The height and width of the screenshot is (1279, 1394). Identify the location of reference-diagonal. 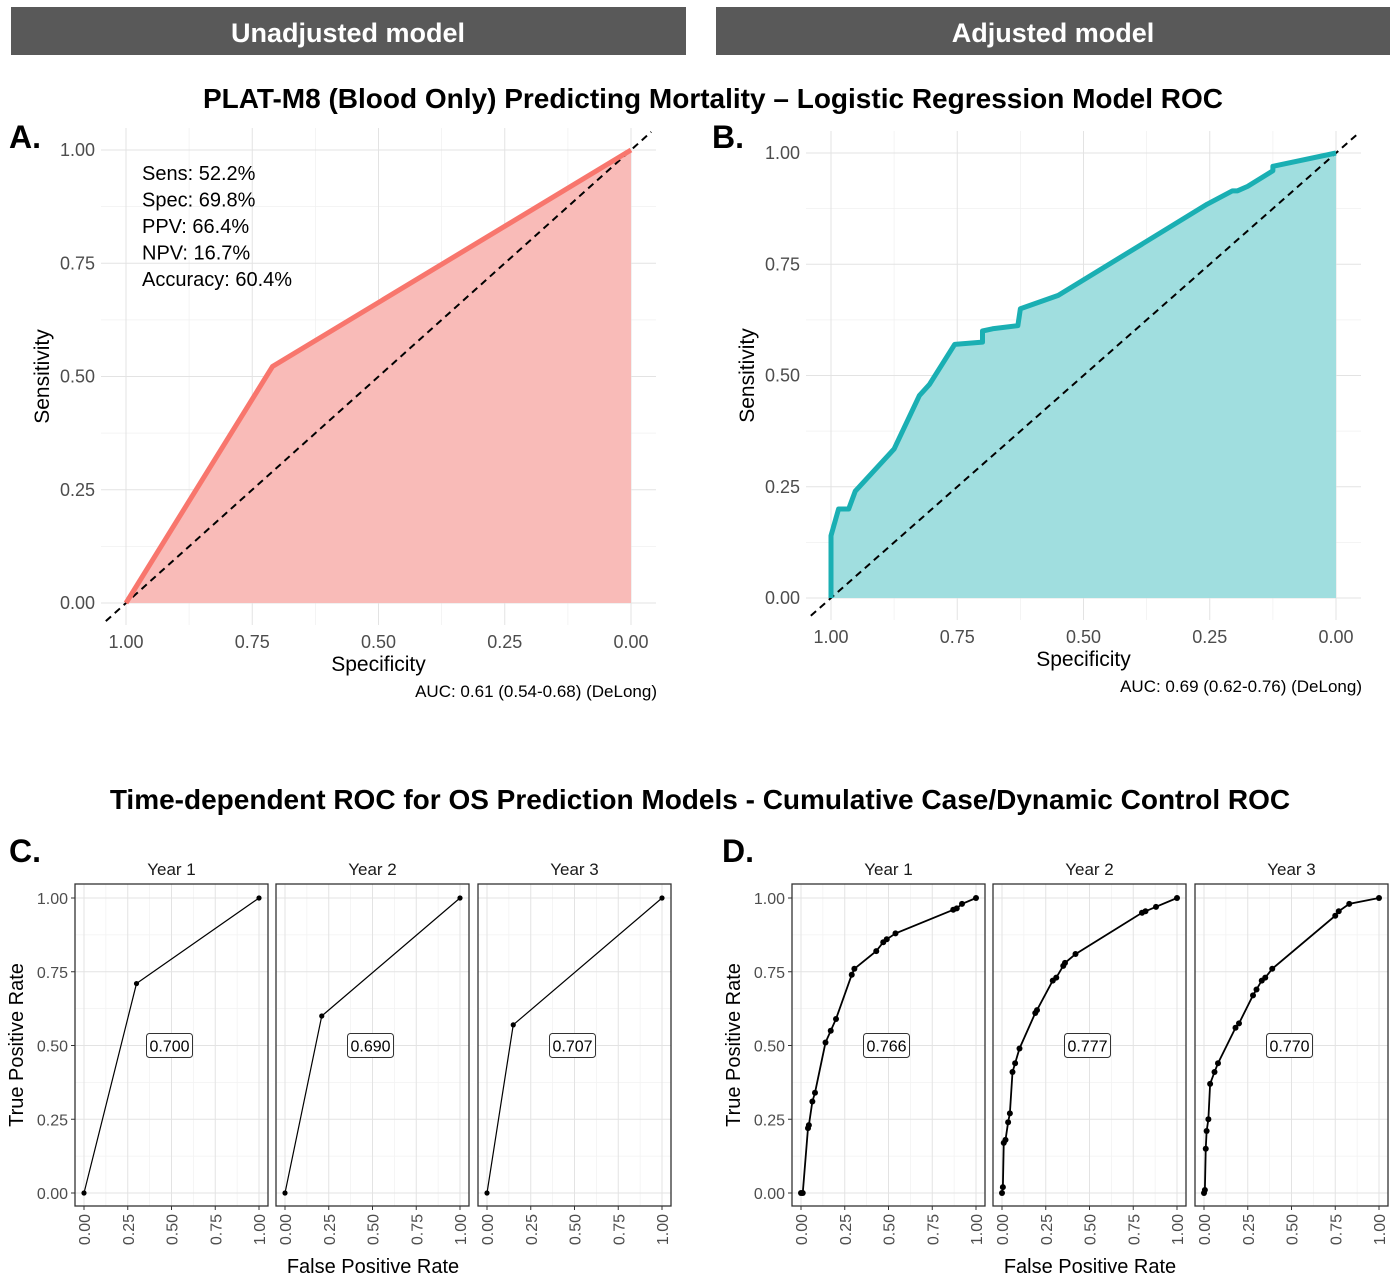
(1083, 375).